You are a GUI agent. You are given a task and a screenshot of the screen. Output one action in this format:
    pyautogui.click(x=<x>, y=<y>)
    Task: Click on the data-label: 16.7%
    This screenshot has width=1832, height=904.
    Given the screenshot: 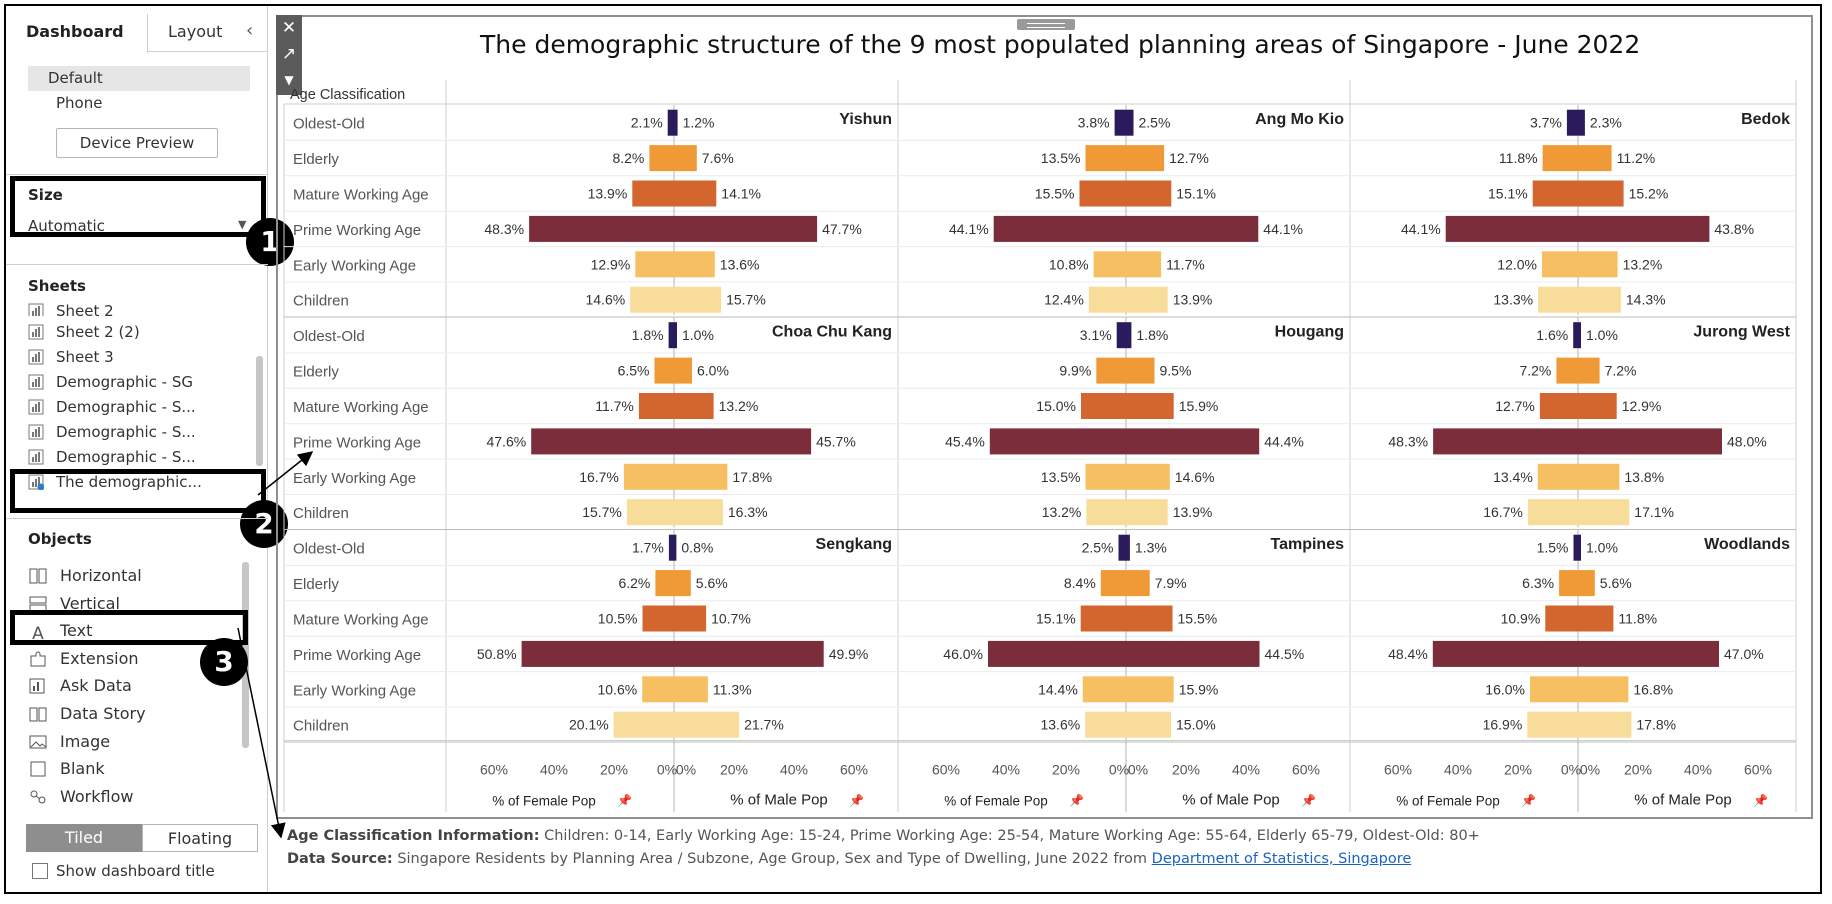 What is the action you would take?
    pyautogui.click(x=599, y=477)
    